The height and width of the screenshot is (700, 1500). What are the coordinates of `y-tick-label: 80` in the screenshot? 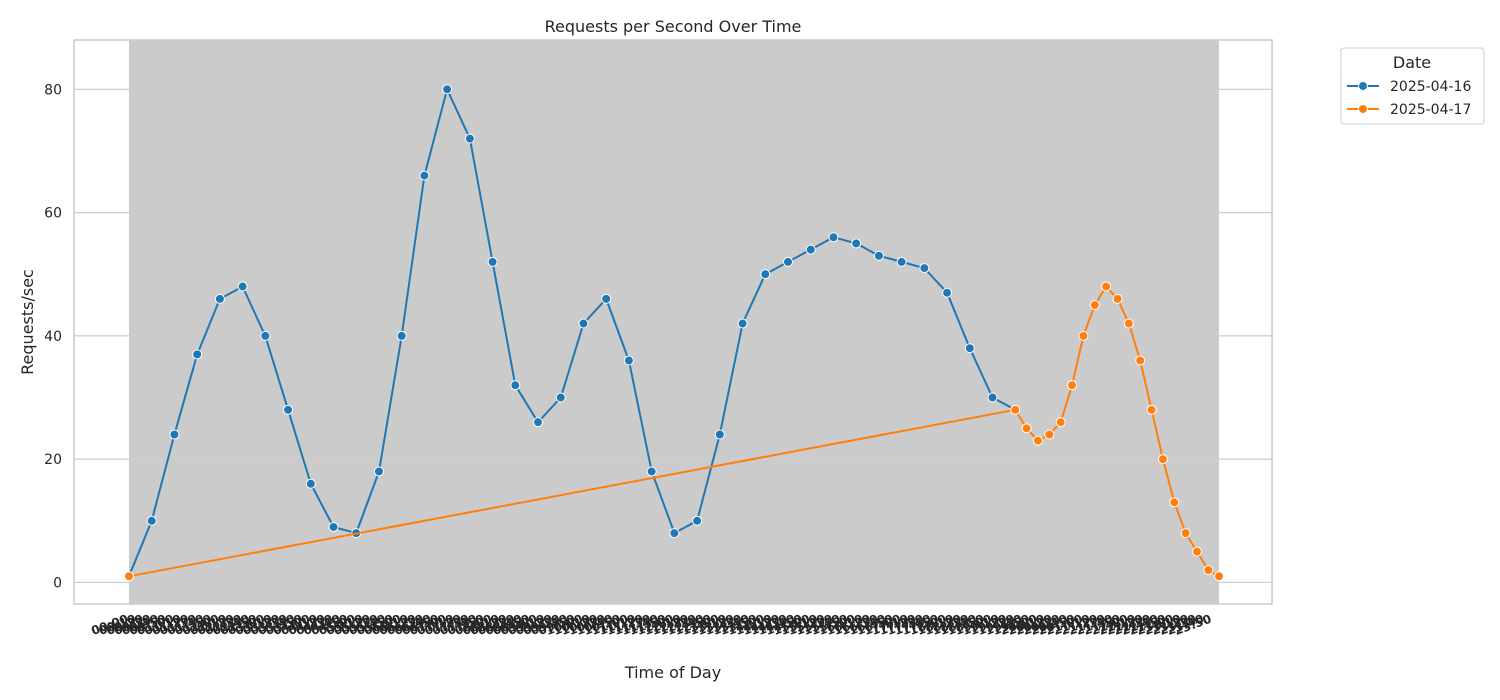 It's located at (53, 90).